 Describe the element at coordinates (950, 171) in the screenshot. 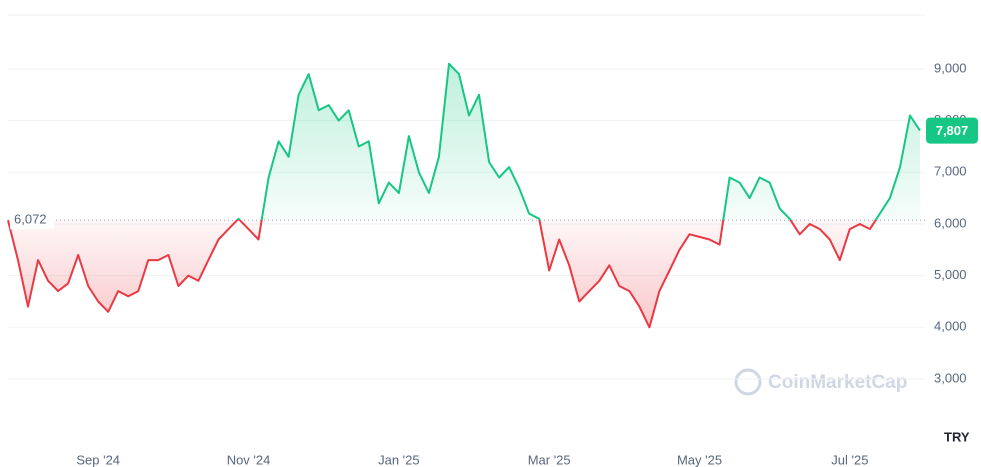

I see `y-tick-label: 7,000` at that location.